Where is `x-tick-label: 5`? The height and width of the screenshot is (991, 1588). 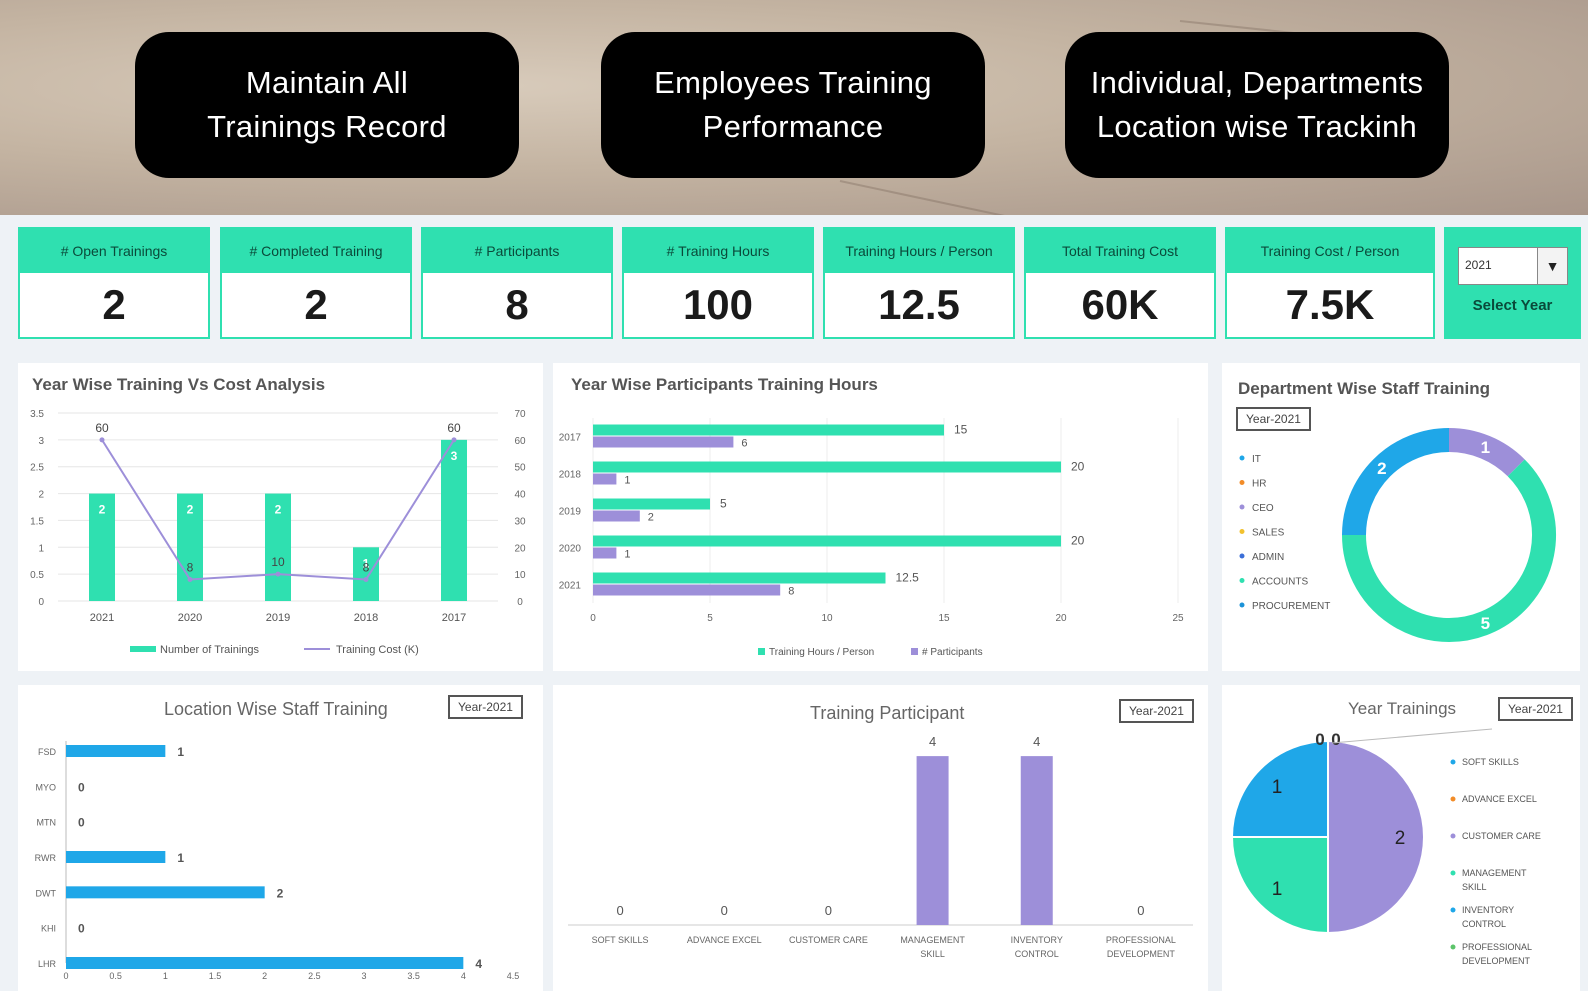
x-tick-label: 5 is located at coordinates (710, 618).